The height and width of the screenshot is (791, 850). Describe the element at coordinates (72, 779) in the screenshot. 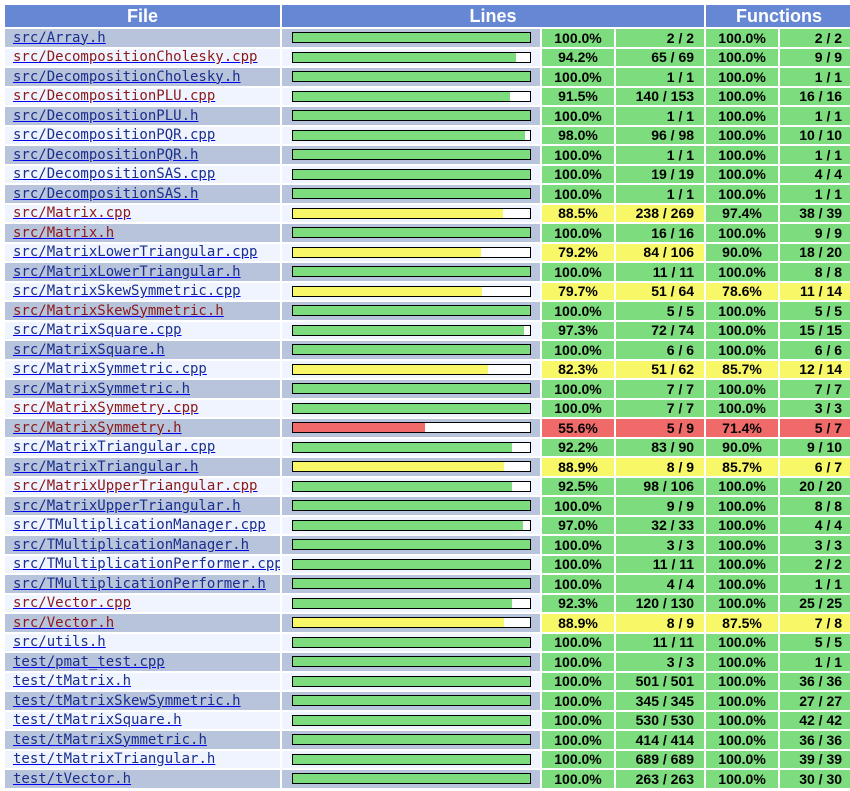

I see `file-link: test/tVector.h` at that location.